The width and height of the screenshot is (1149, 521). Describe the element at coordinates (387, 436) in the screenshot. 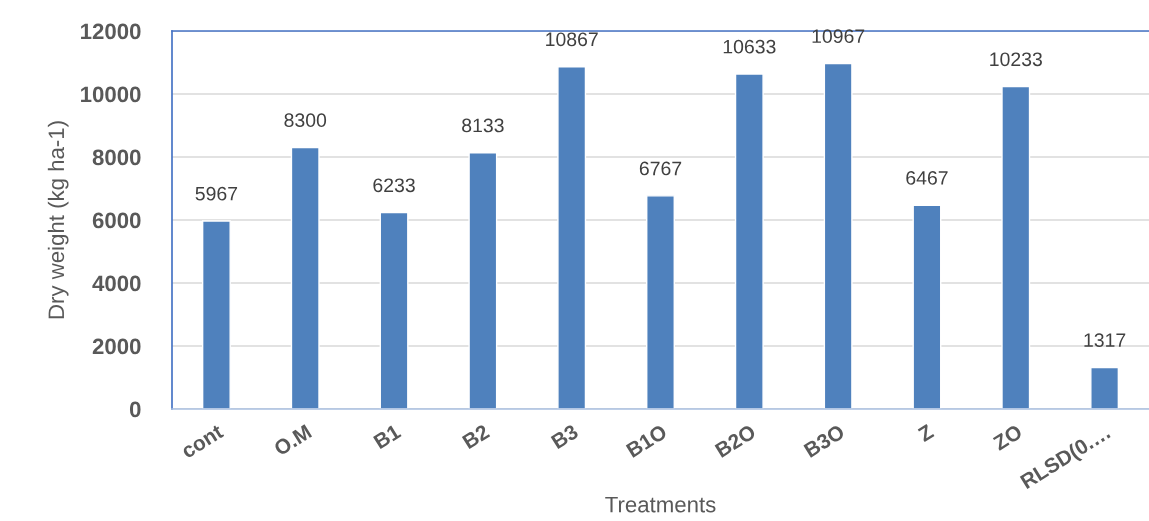

I see `x-tick-label: B1` at that location.